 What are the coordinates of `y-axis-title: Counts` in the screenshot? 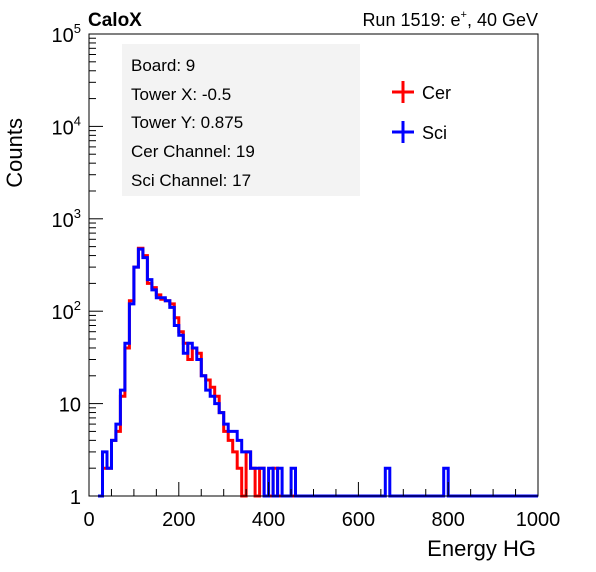 It's located at (14, 153).